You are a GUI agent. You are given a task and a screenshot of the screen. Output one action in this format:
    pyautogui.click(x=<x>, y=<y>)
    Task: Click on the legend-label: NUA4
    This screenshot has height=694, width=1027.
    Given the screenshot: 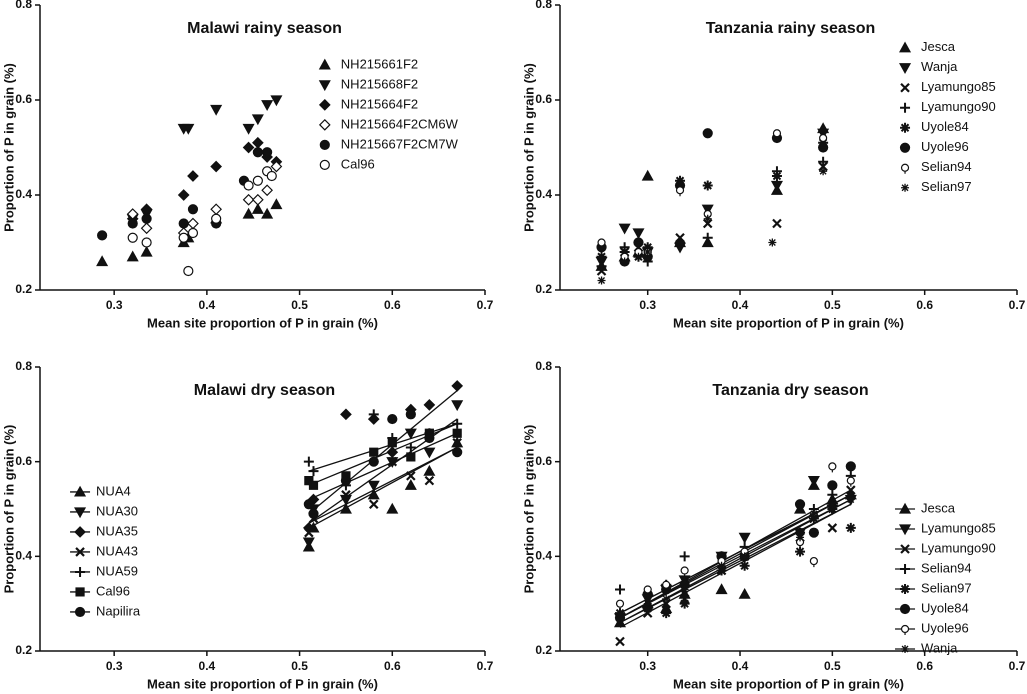 What is the action you would take?
    pyautogui.click(x=113, y=490)
    